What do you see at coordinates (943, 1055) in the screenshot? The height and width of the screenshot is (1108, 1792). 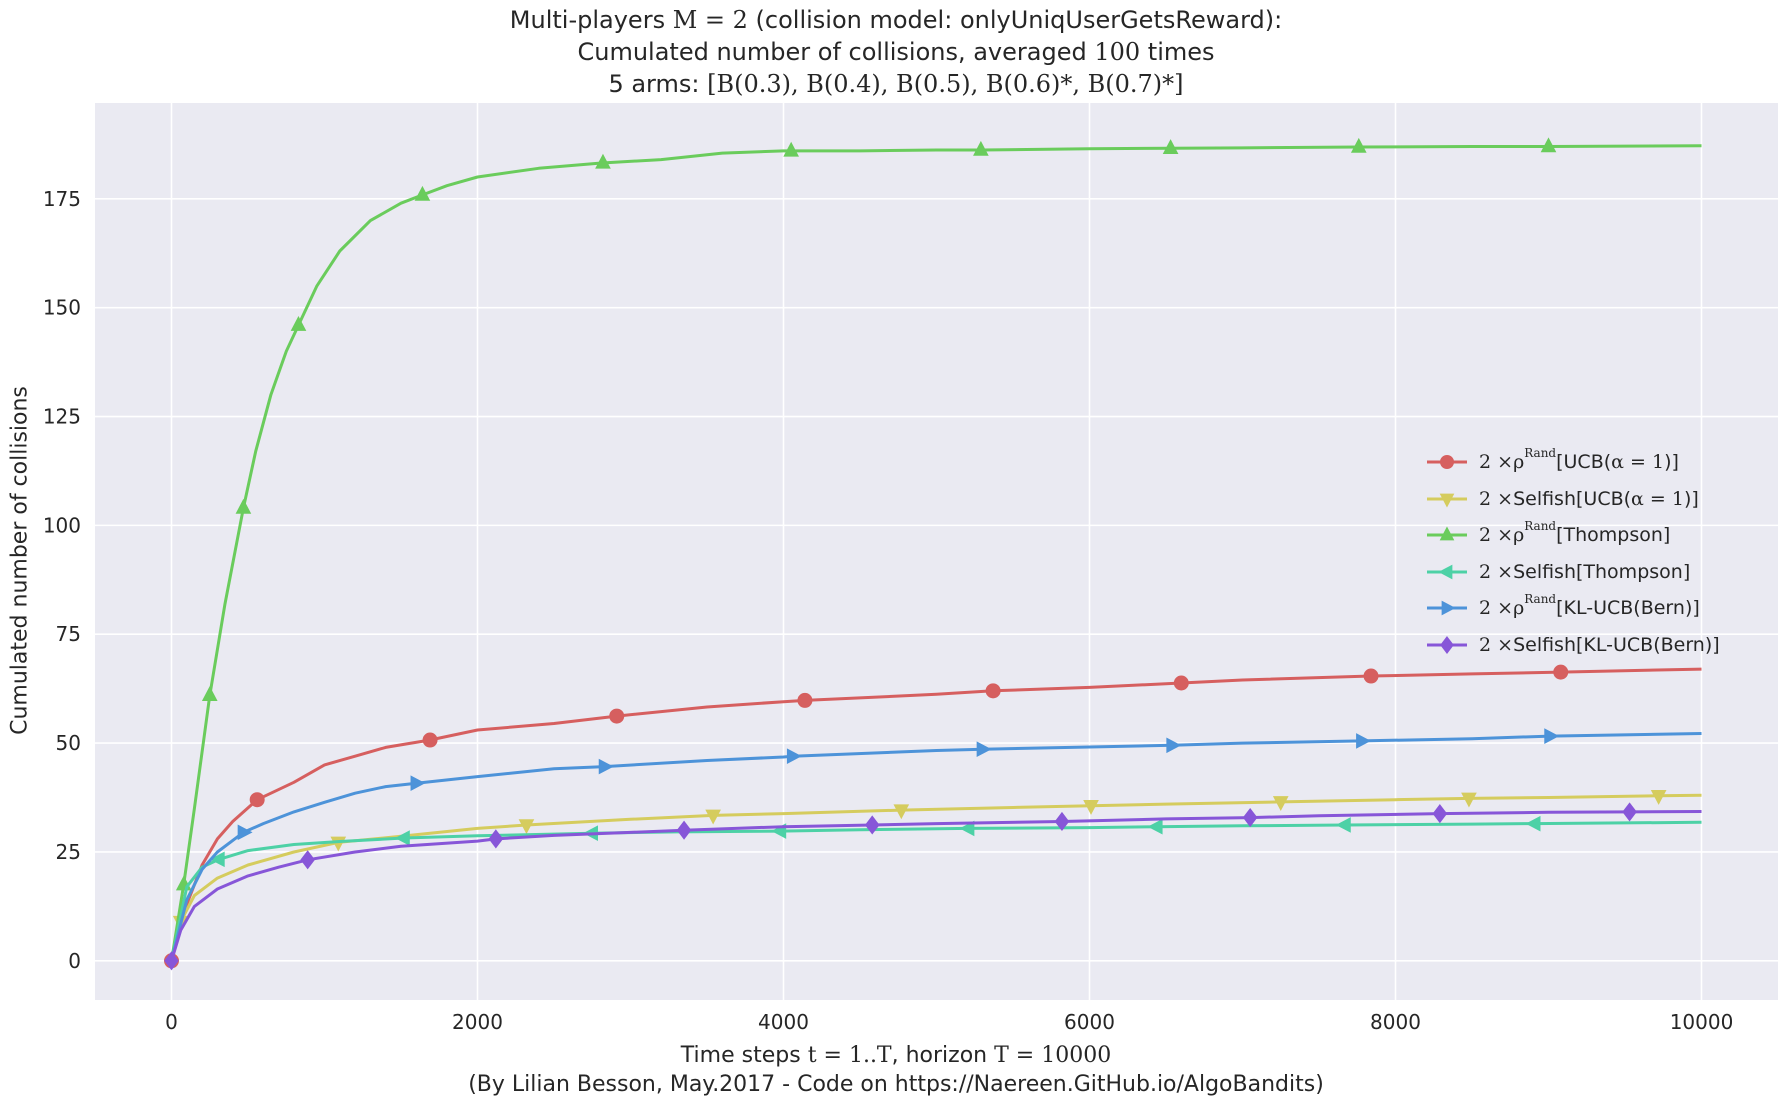 I see `xlabel-text: , horizon` at bounding box center [943, 1055].